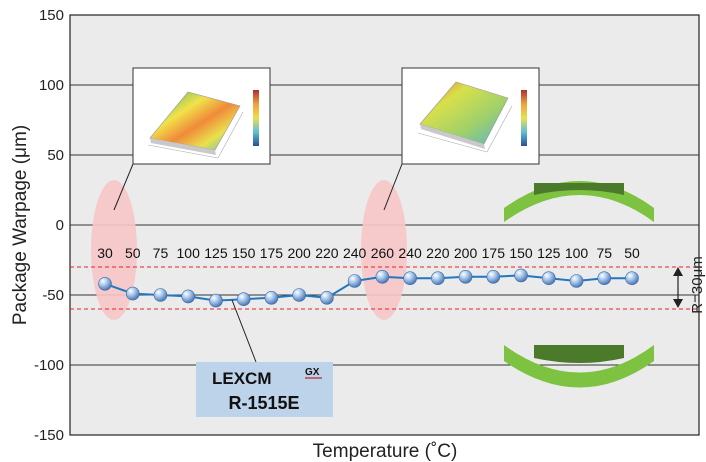 Image resolution: width=706 pixels, height=462 pixels. I want to click on y-axis-label: Package Warpage (μm), so click(20, 225).